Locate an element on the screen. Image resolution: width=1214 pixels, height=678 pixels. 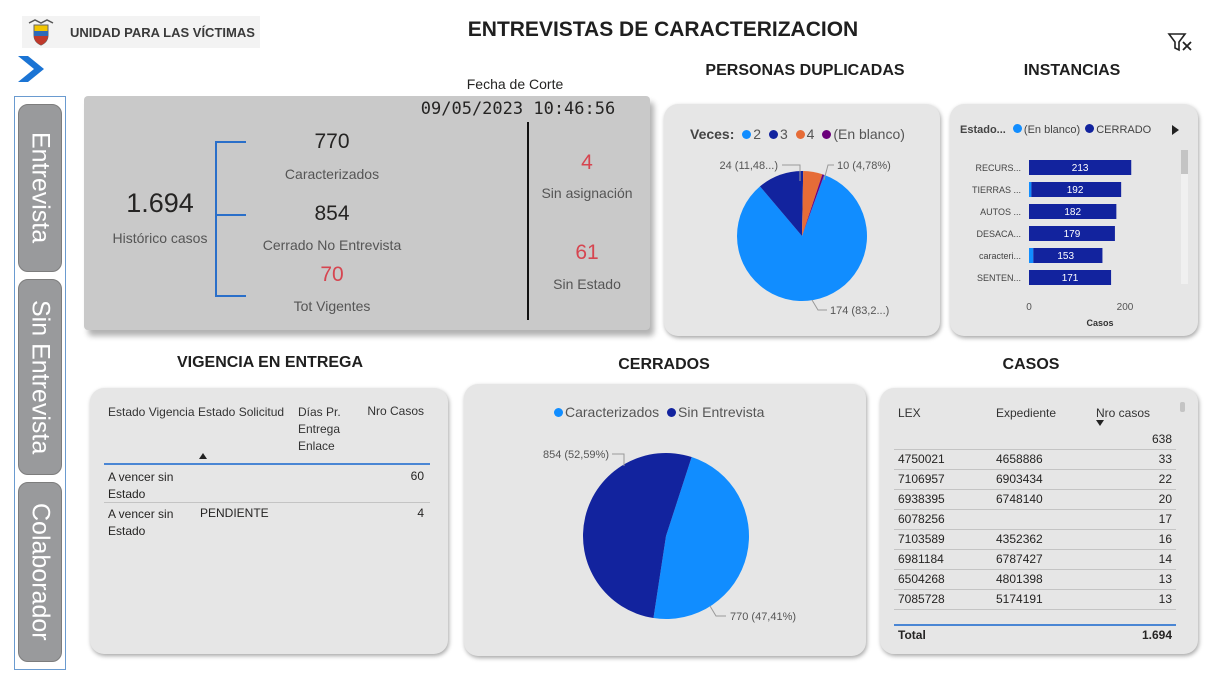
table-row: A vencer sin Estado 60 is located at coordinates (267, 485).